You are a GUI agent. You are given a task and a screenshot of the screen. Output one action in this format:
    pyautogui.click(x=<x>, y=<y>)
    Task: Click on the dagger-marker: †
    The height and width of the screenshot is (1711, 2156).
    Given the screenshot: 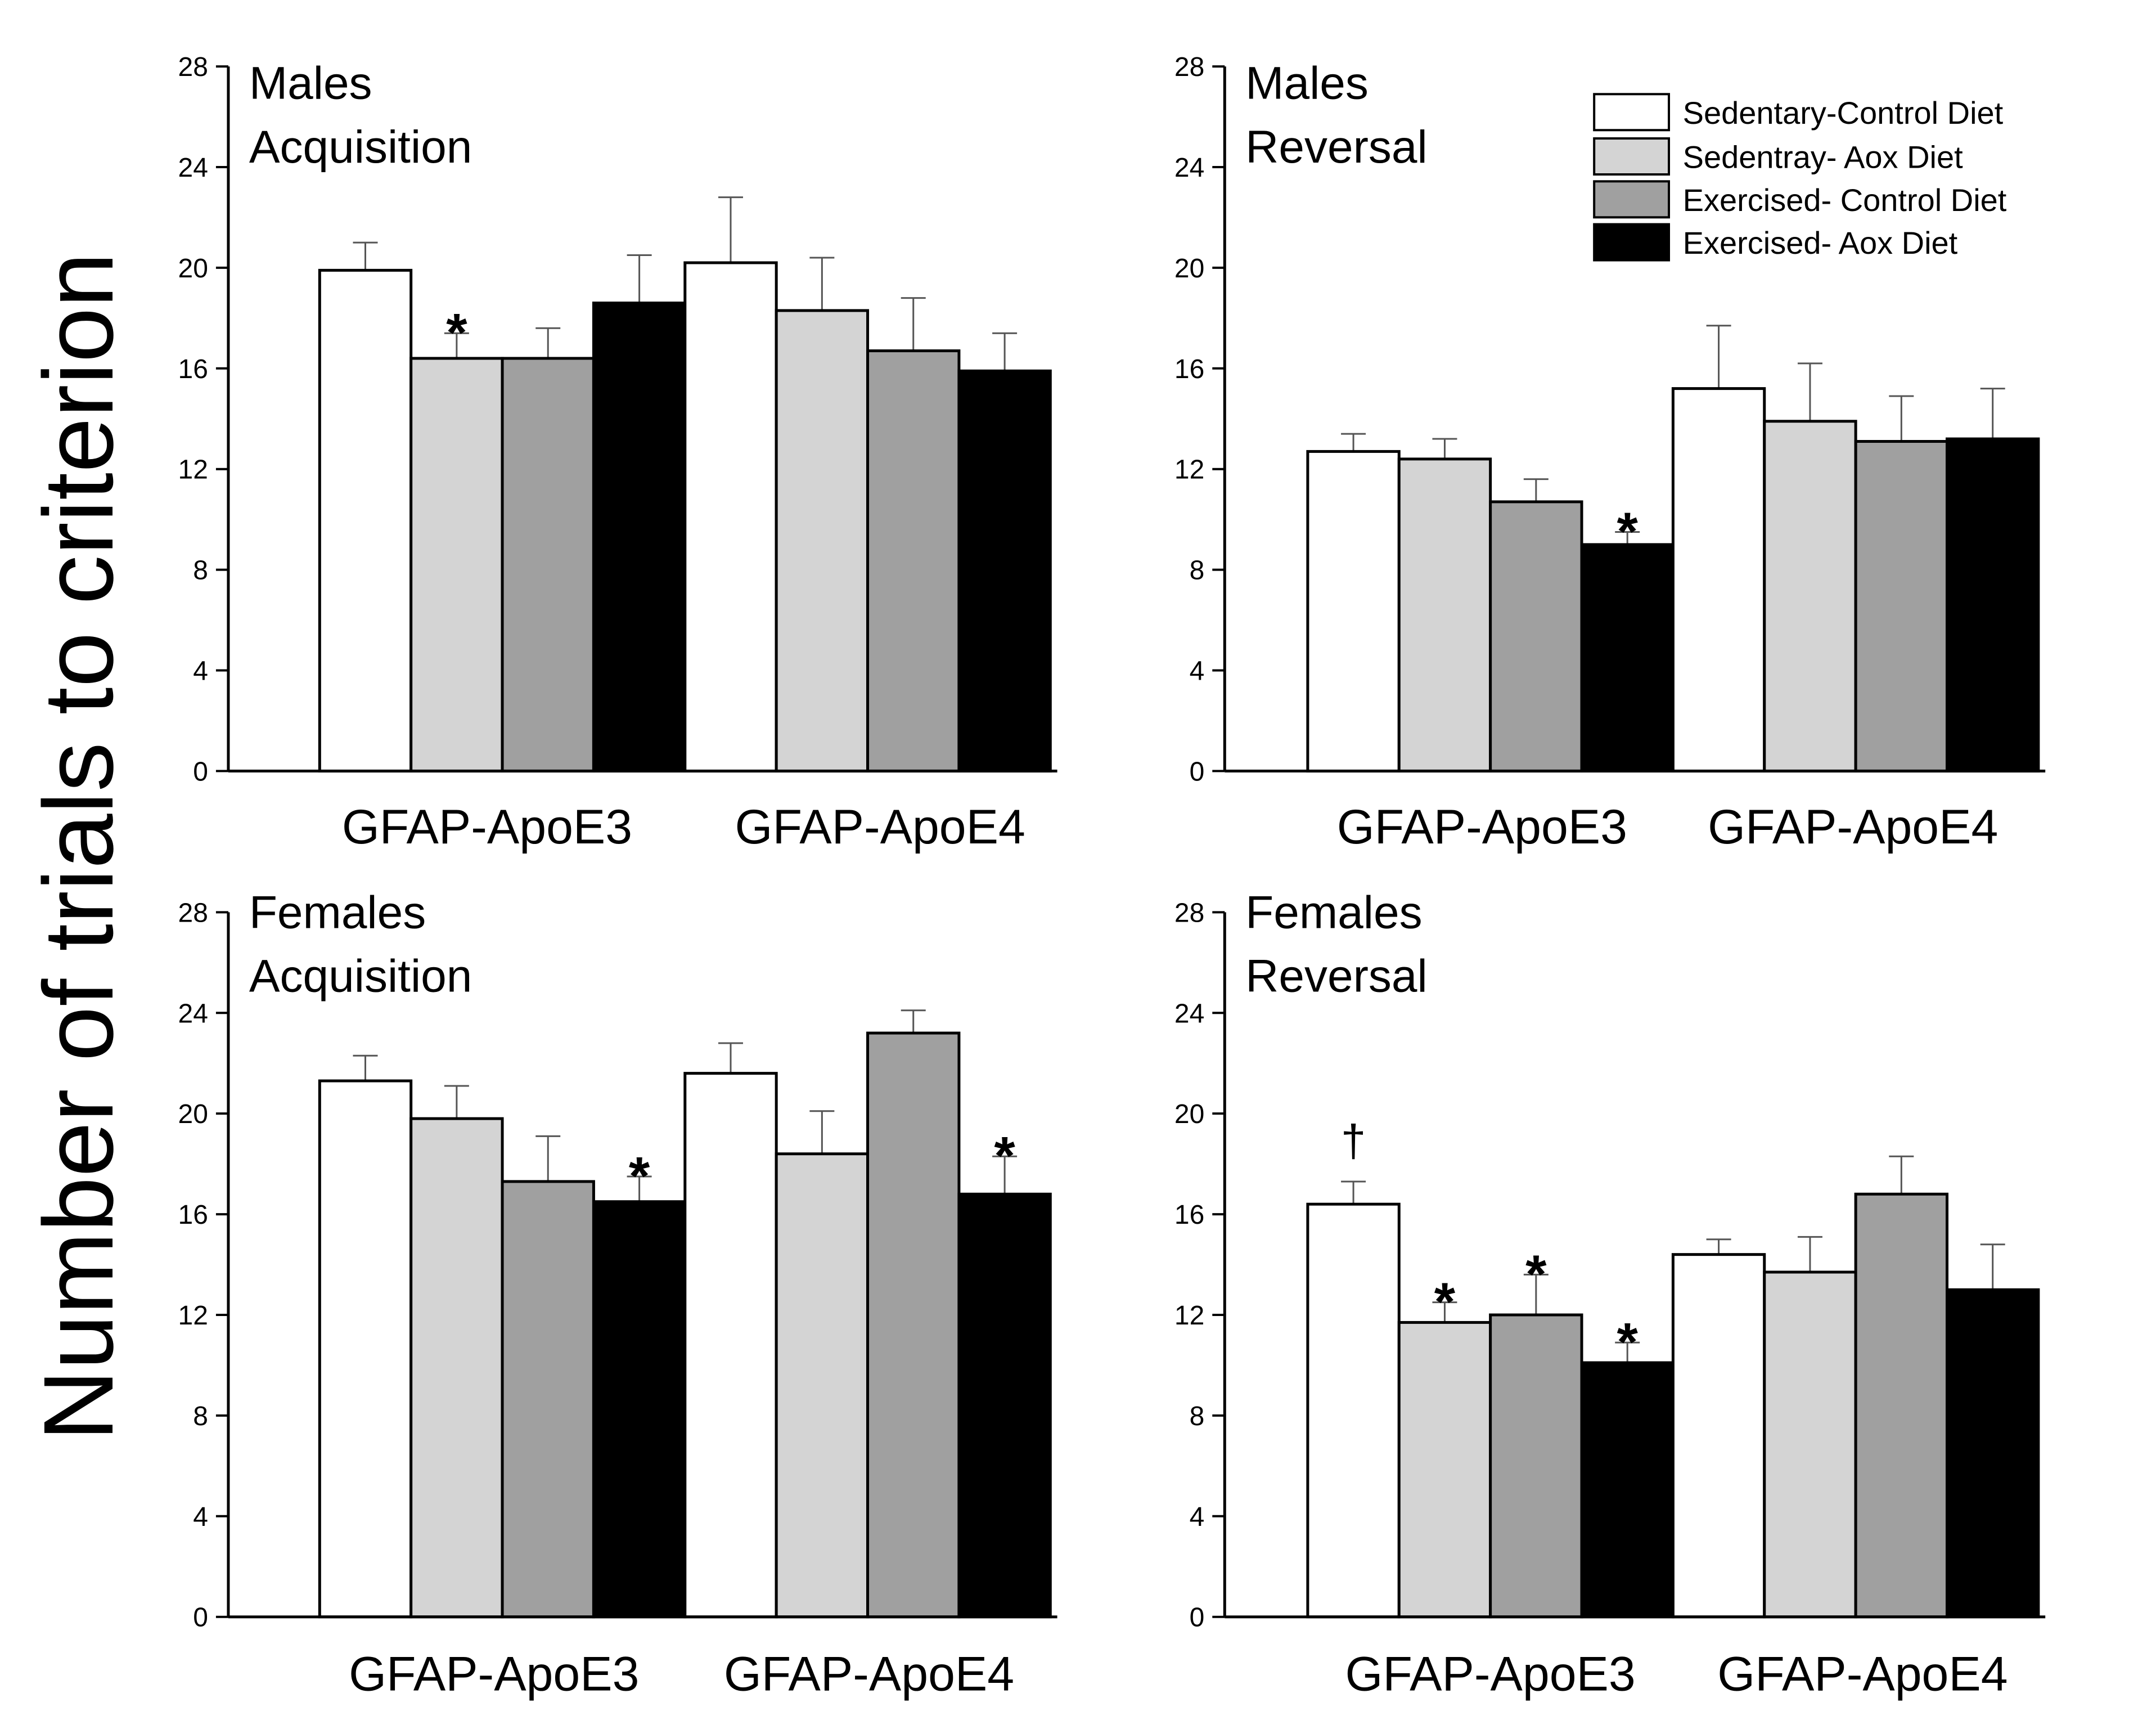 What is the action you would take?
    pyautogui.click(x=1353, y=1141)
    